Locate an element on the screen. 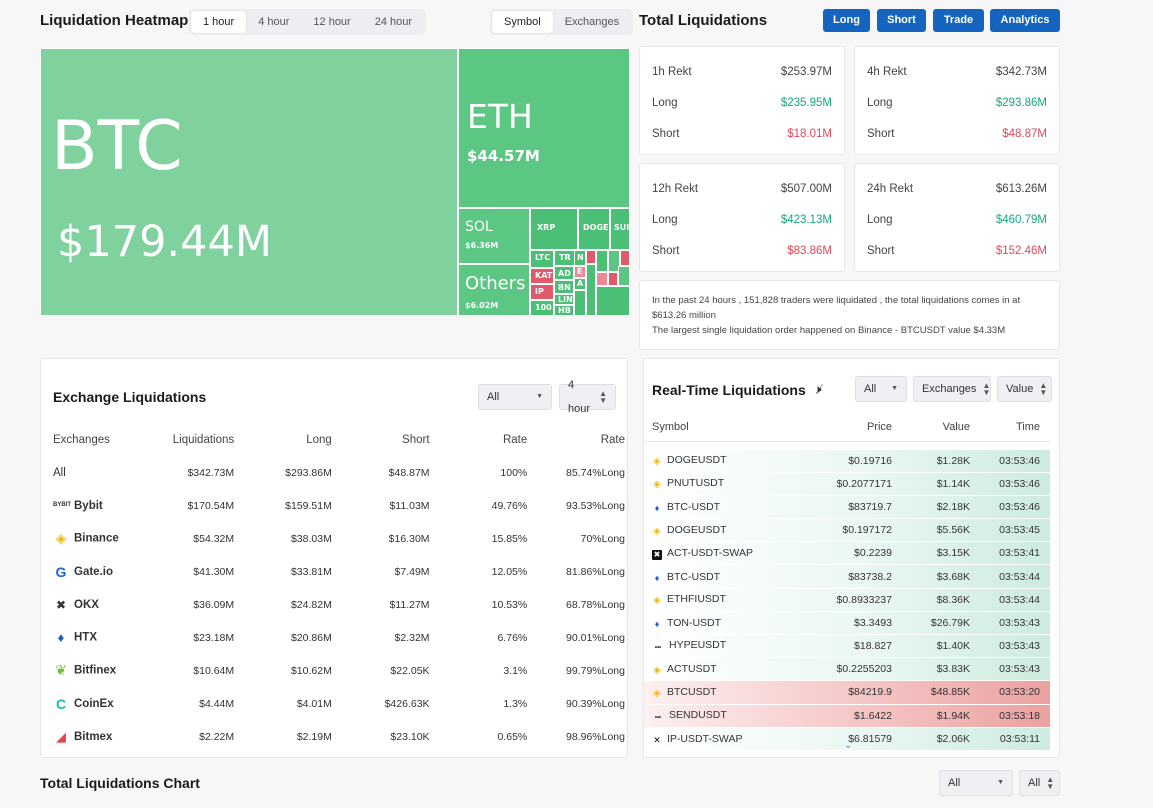 This screenshot has height=808, width=1153. tile-hb: HB is located at coordinates (564, 310).